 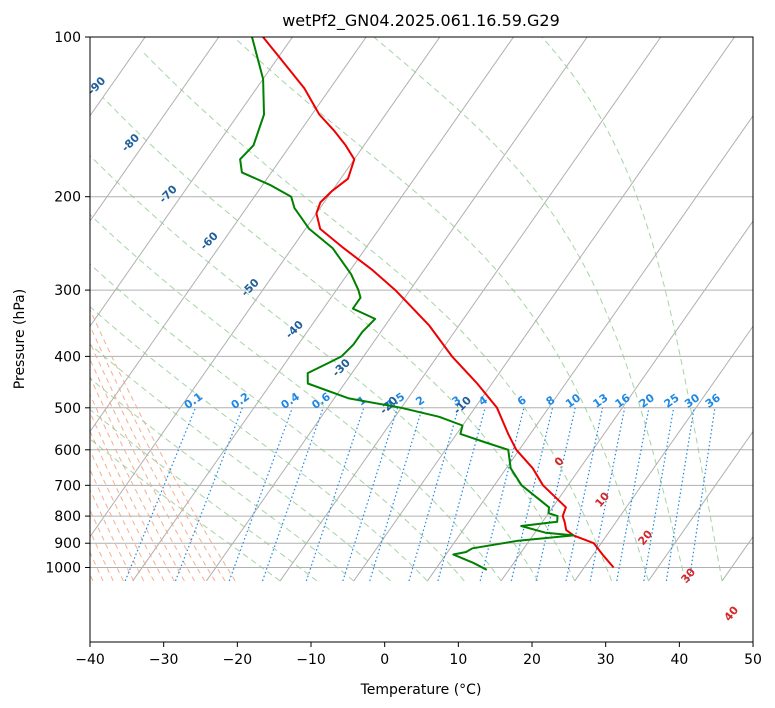 I want to click on y-tick-label: 600, so click(x=67, y=451).